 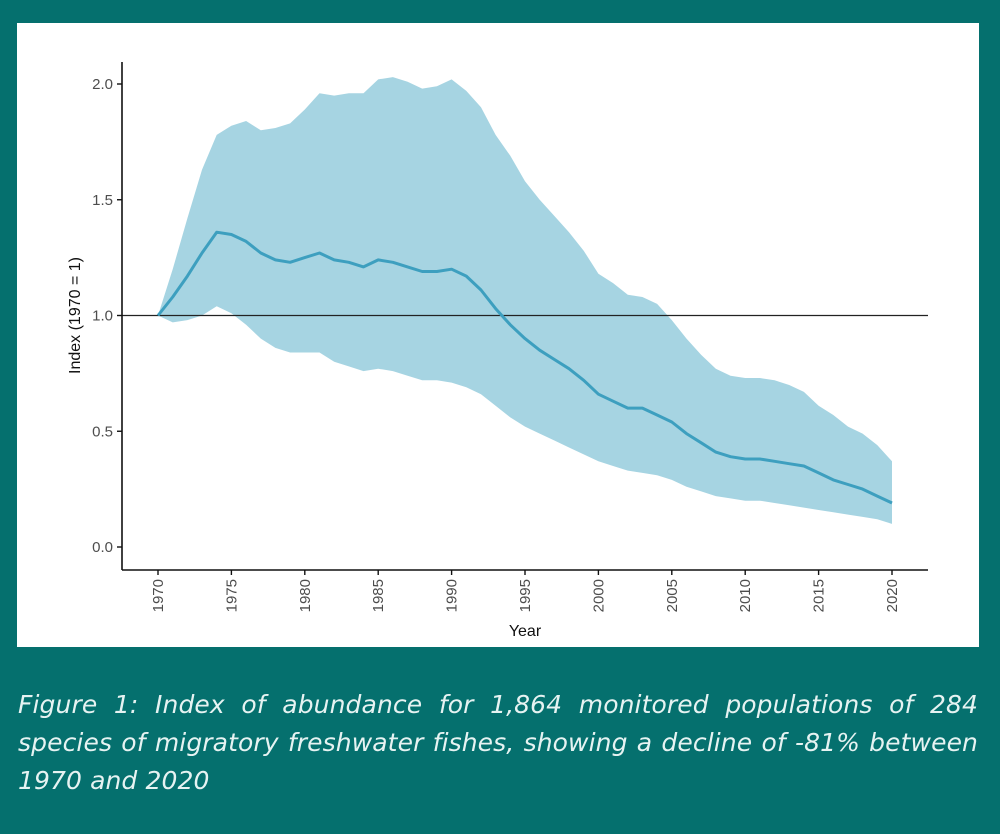 What do you see at coordinates (102, 200) in the screenshot?
I see `y-tick-label: 1.5` at bounding box center [102, 200].